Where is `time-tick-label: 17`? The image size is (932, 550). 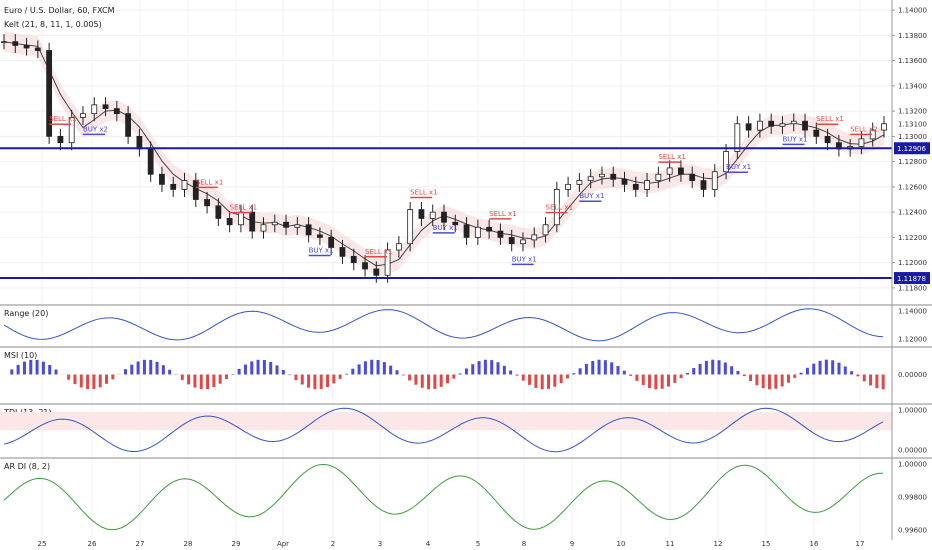
time-tick-label: 17 is located at coordinates (860, 544).